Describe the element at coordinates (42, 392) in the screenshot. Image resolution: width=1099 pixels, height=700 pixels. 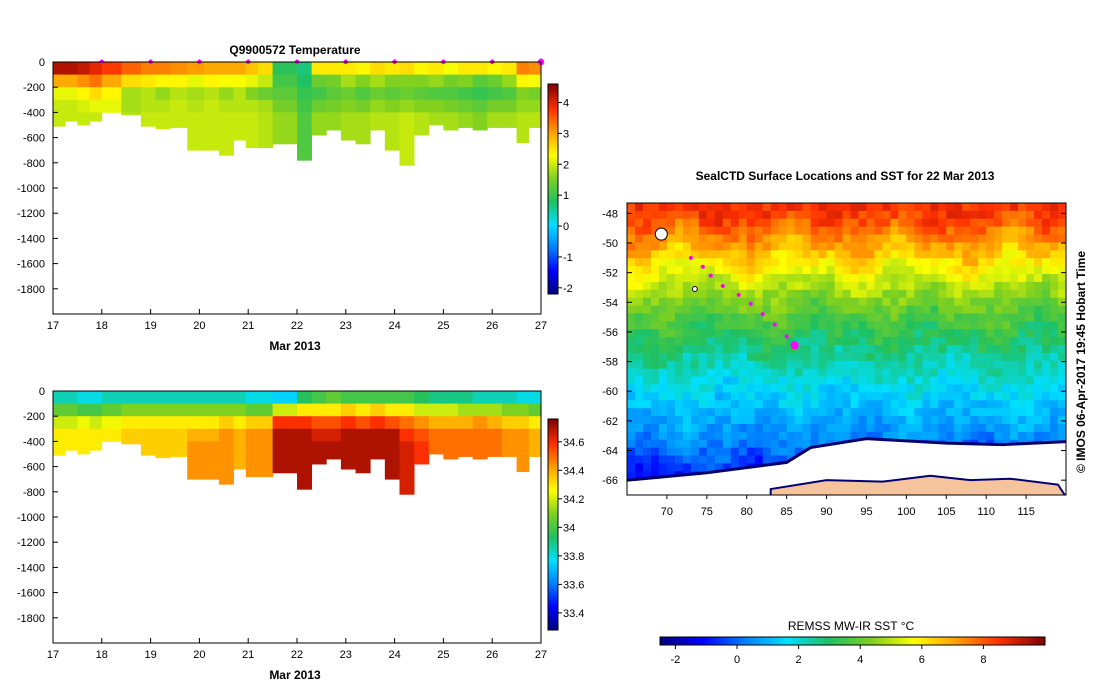
I see `y-tick-label: 0` at that location.